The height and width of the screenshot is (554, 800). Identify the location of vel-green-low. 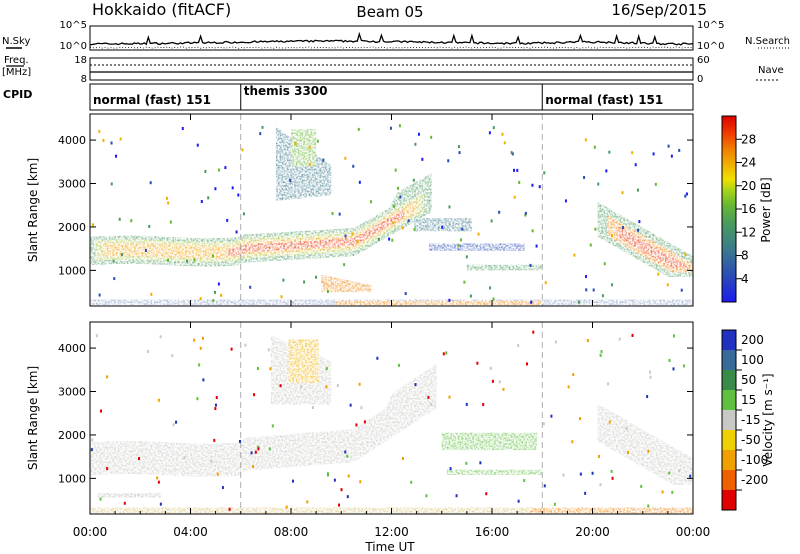
(494, 472).